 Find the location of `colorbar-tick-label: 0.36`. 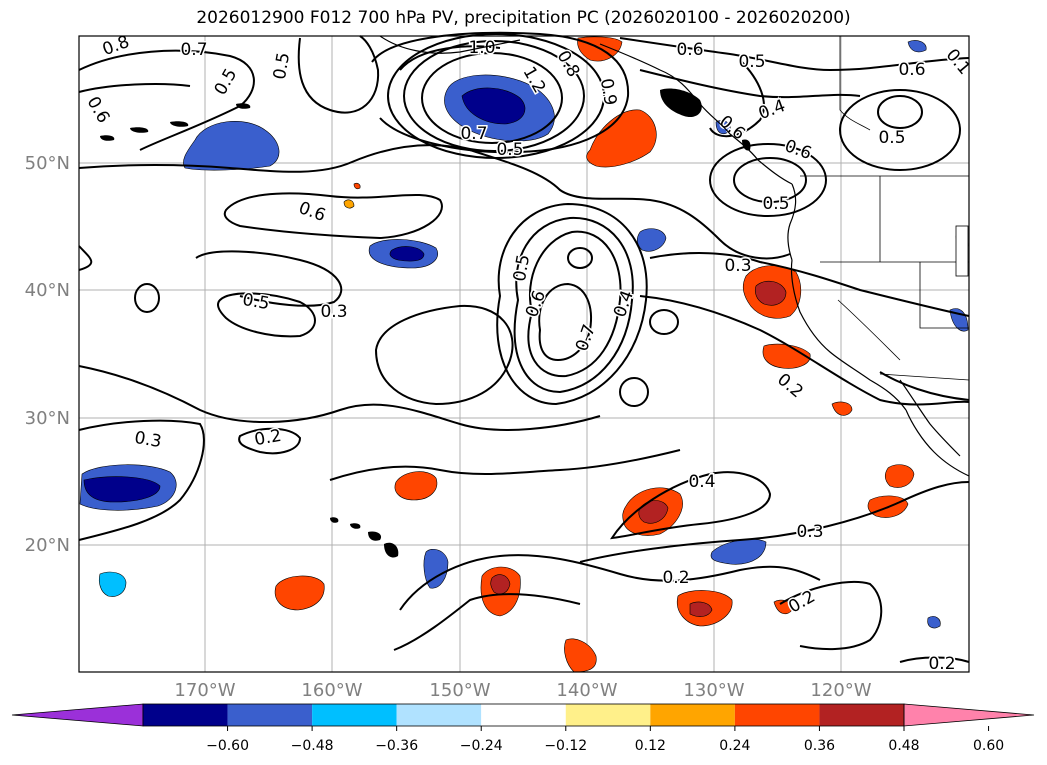

colorbar-tick-label: 0.36 is located at coordinates (819, 746).